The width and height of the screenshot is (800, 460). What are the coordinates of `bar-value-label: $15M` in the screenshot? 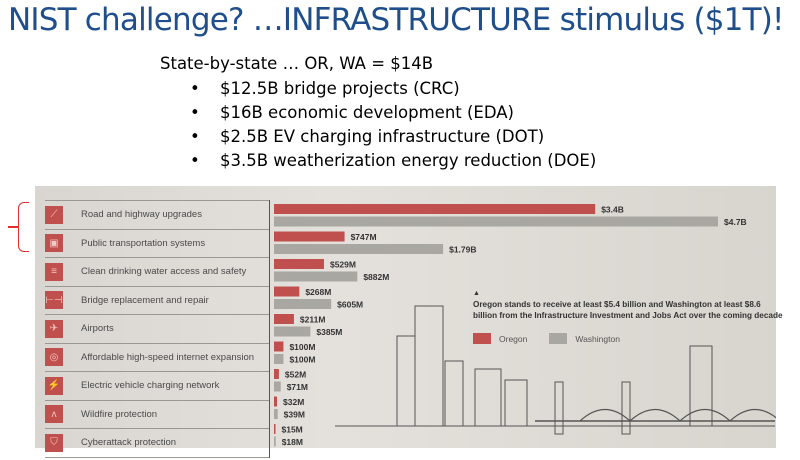 It's located at (292, 430).